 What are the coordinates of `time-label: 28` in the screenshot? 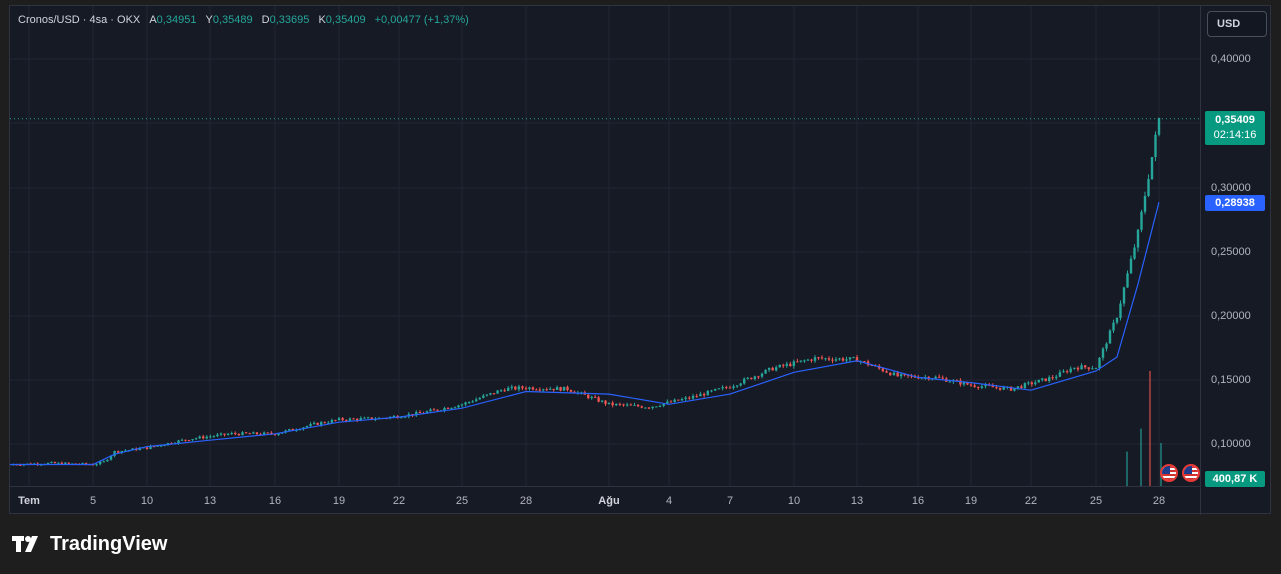 It's located at (526, 501).